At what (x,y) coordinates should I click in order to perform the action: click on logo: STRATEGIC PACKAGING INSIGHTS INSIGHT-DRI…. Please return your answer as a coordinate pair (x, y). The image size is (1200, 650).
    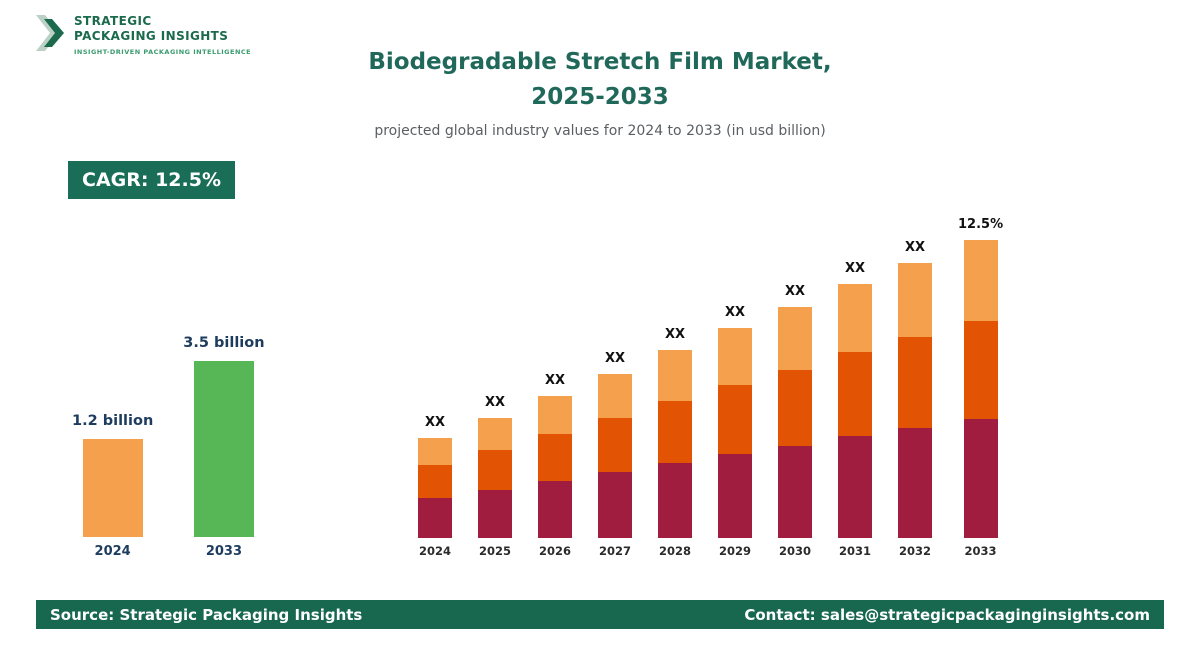
    Looking at the image, I should click on (143, 35).